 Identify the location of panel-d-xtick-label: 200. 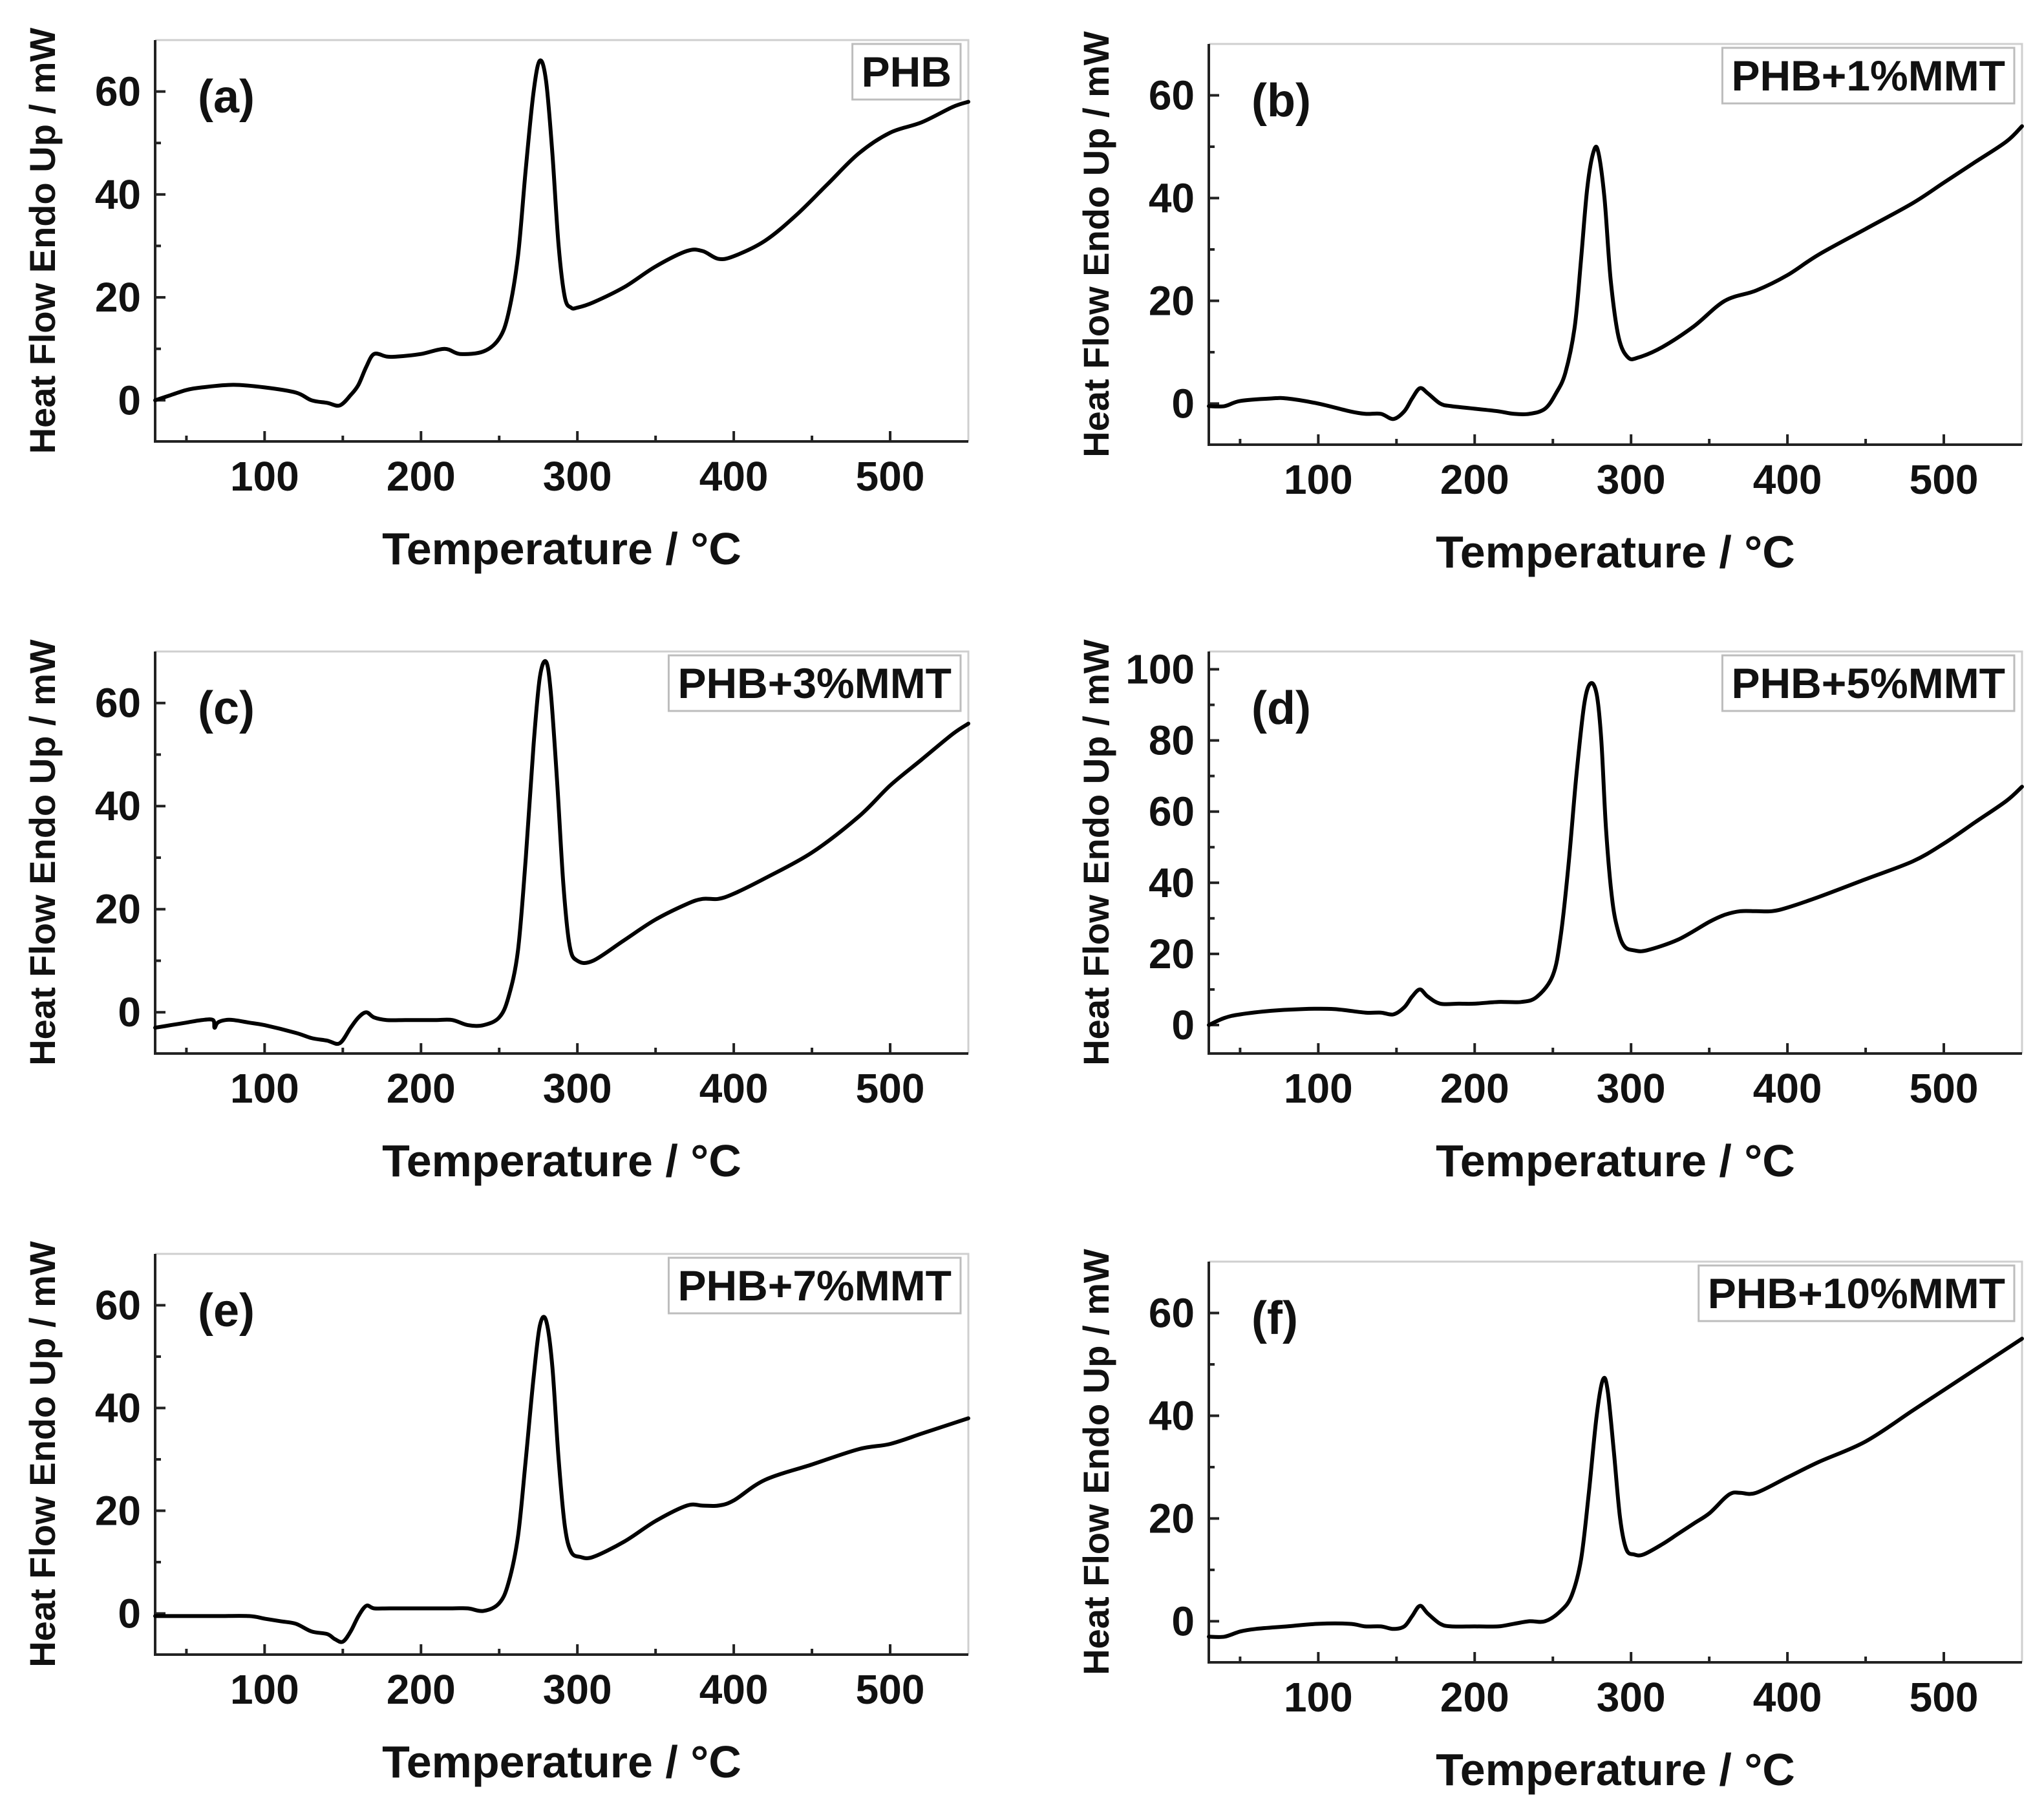
(1474, 1089).